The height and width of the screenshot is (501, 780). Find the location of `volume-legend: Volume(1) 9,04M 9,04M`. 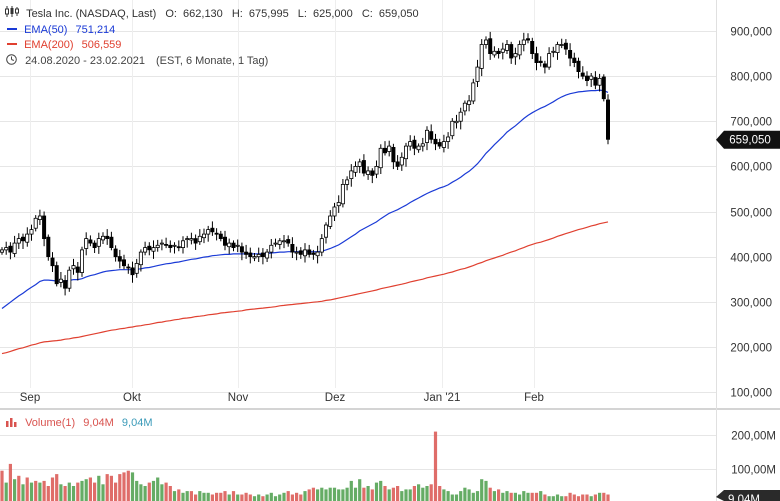

volume-legend: Volume(1) 9,04M 9,04M is located at coordinates (76, 423).